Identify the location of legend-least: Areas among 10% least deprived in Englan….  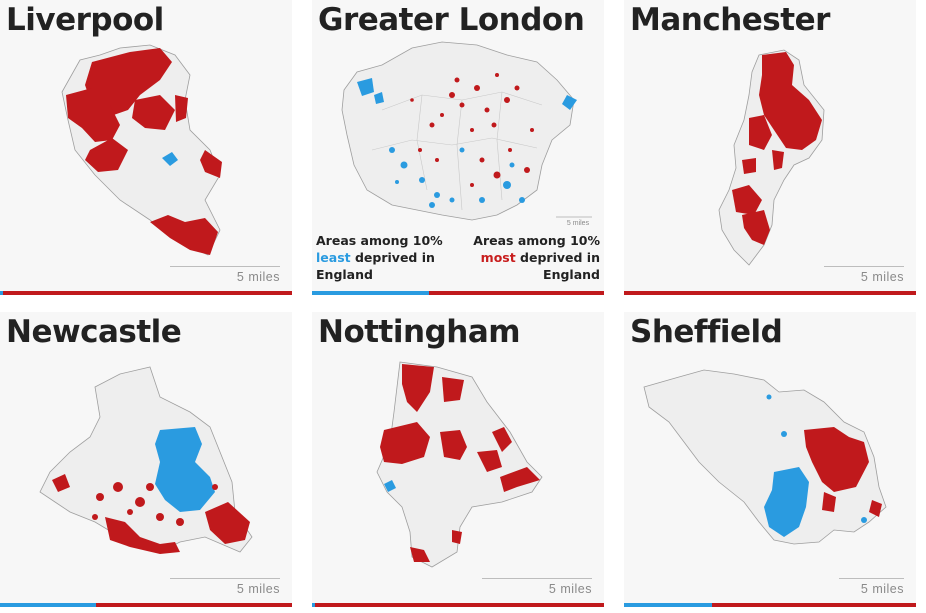
(386, 257).